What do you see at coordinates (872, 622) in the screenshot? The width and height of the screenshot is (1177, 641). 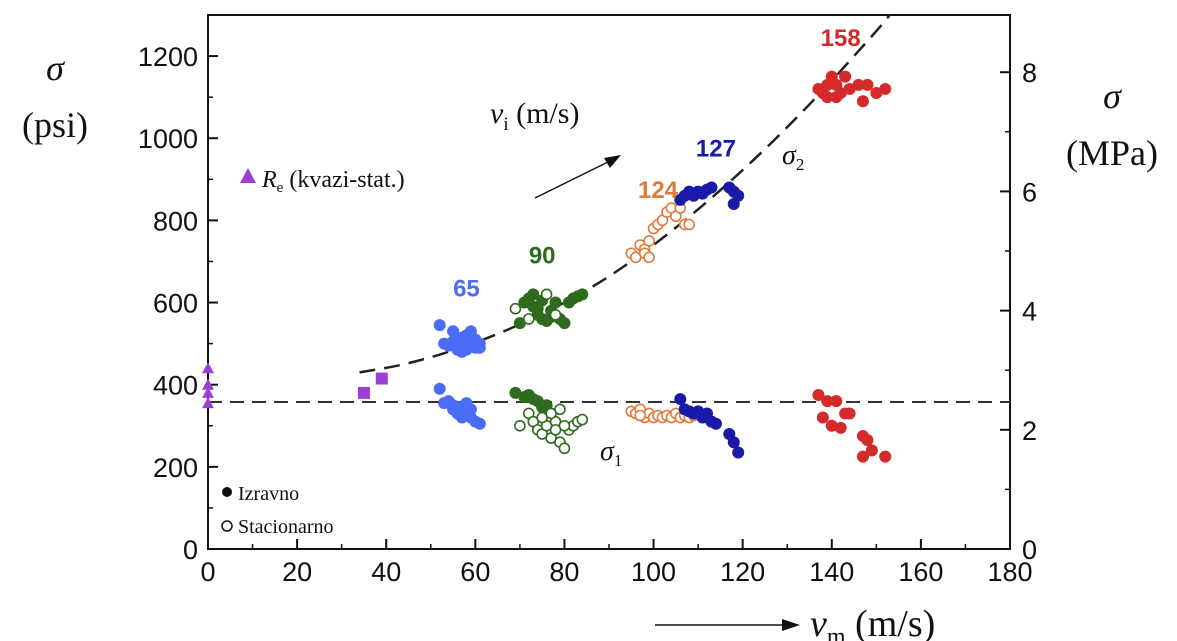 I see `x-axis-label: vm (m/s)` at bounding box center [872, 622].